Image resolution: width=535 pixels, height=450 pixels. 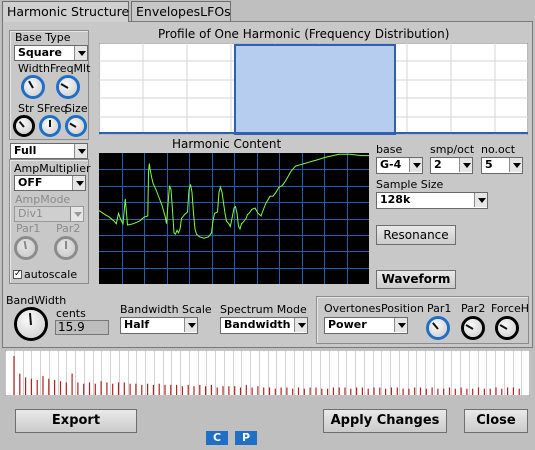 I want to click on paste-button: P, so click(x=246, y=438).